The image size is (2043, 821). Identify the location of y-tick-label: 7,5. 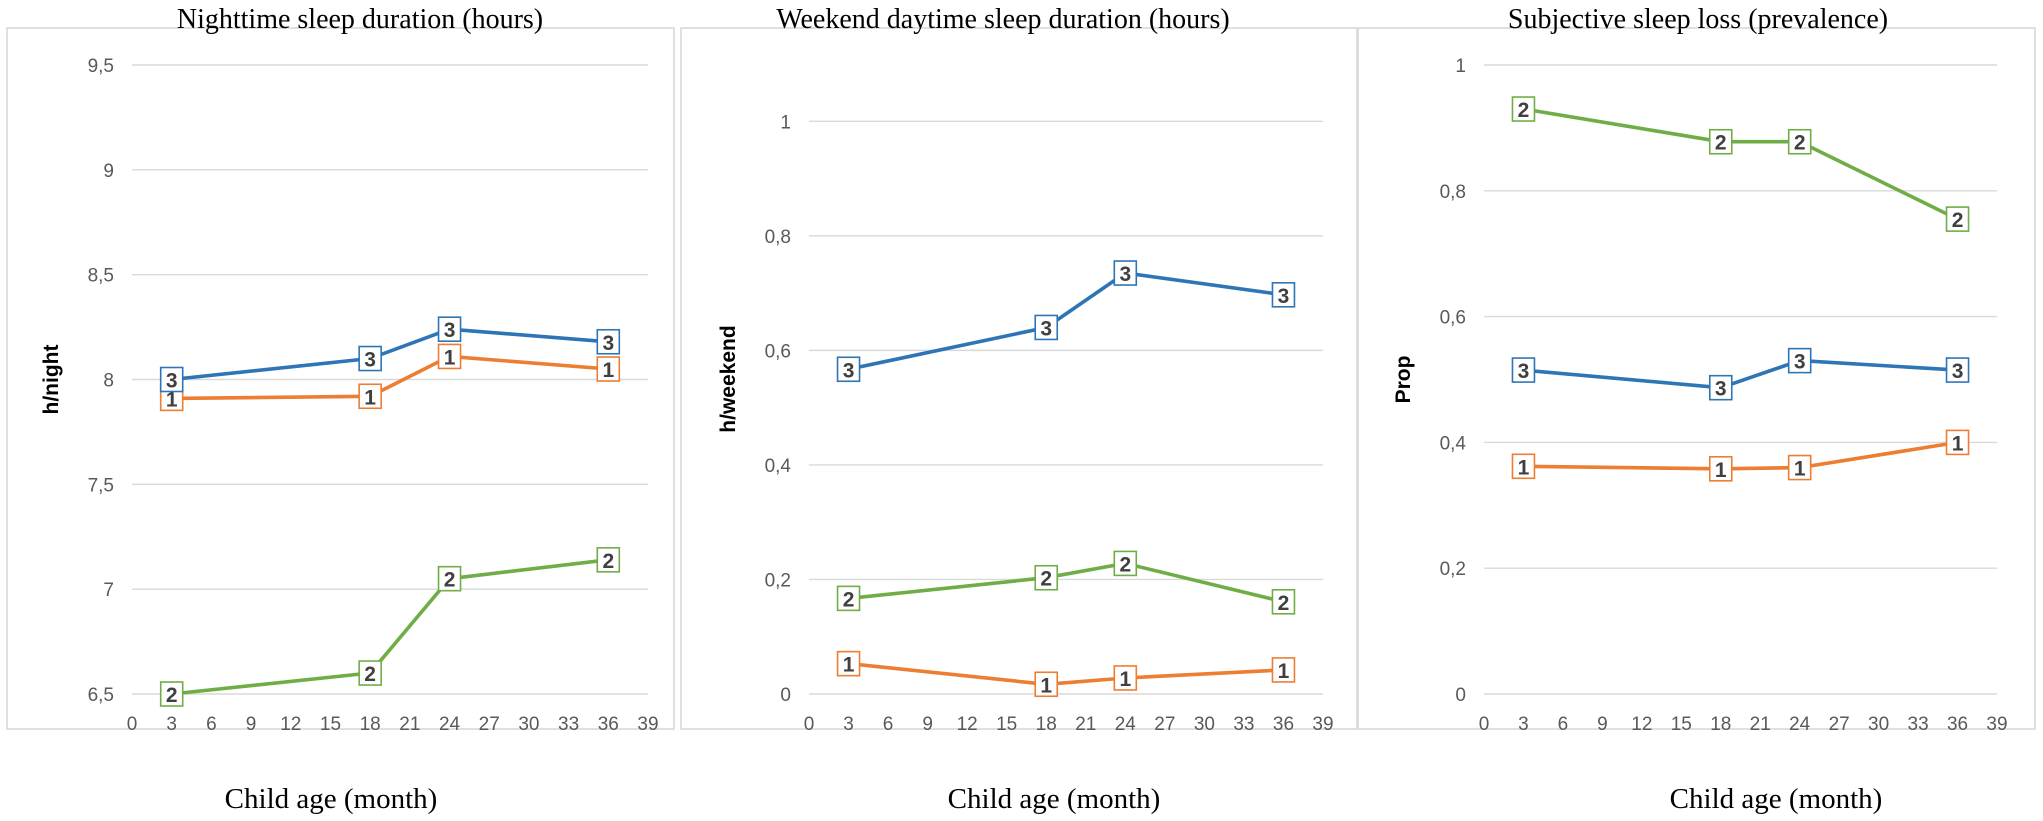
(101, 485).